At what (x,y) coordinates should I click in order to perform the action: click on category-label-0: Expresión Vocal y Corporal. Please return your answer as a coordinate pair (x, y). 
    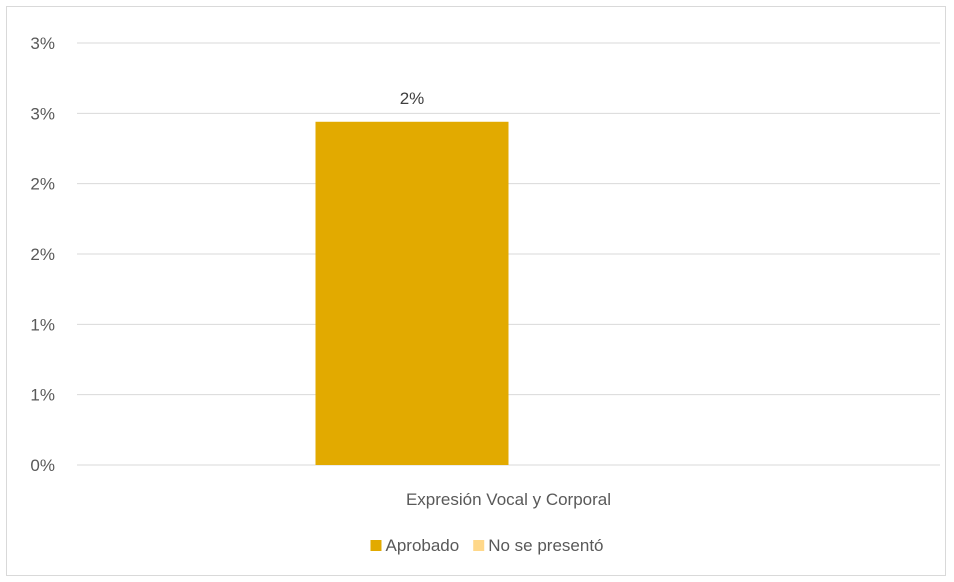
    Looking at the image, I should click on (508, 499).